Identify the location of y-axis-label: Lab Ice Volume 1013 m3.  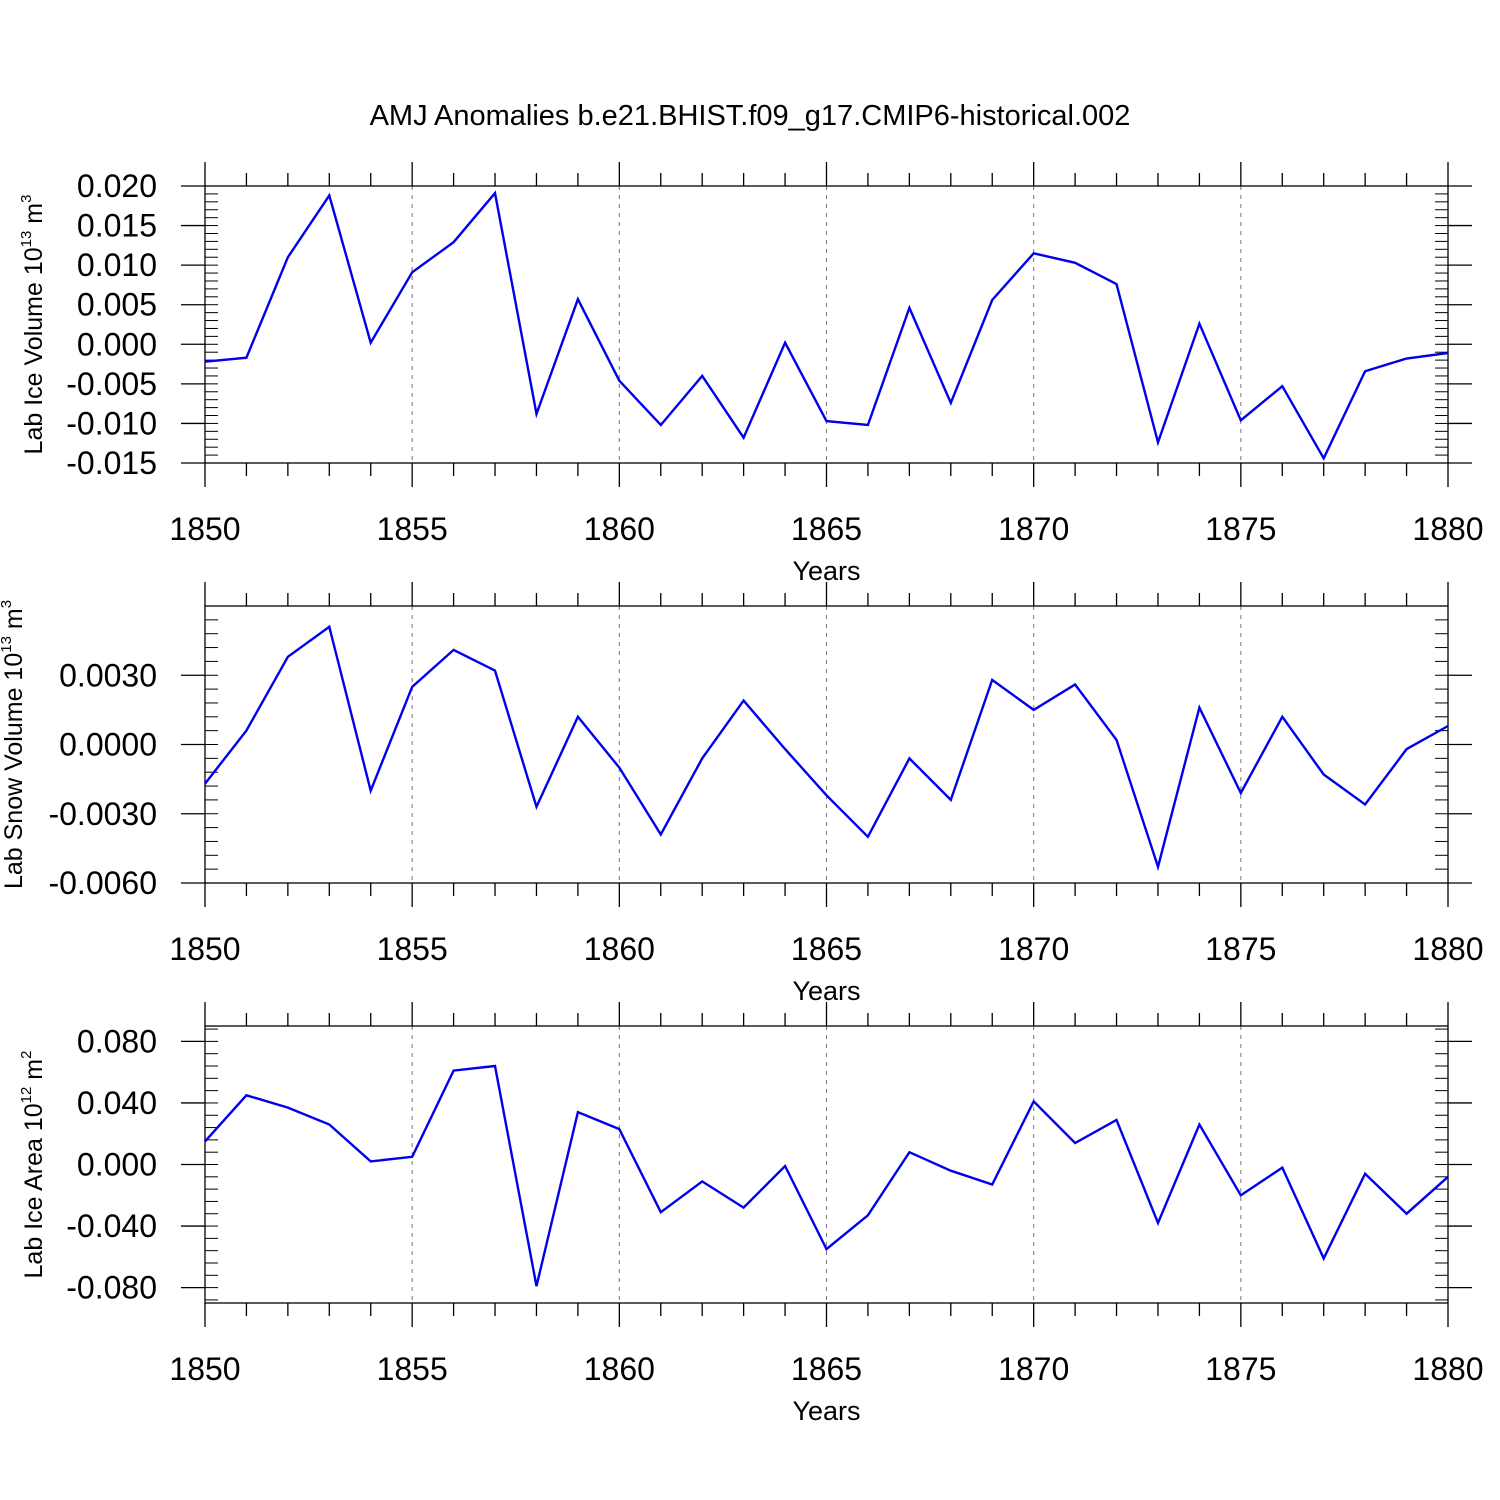
(33, 325).